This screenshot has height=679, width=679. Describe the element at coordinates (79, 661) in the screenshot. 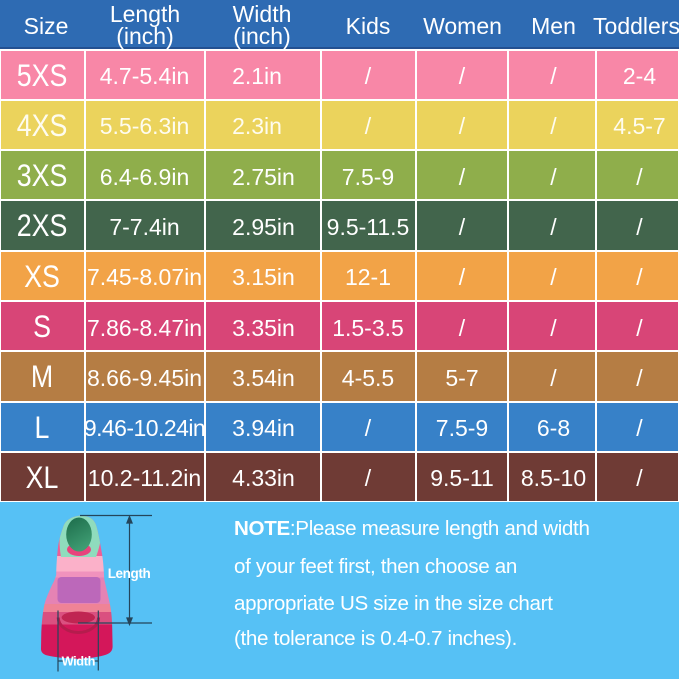

I see `svg-text: Width` at that location.